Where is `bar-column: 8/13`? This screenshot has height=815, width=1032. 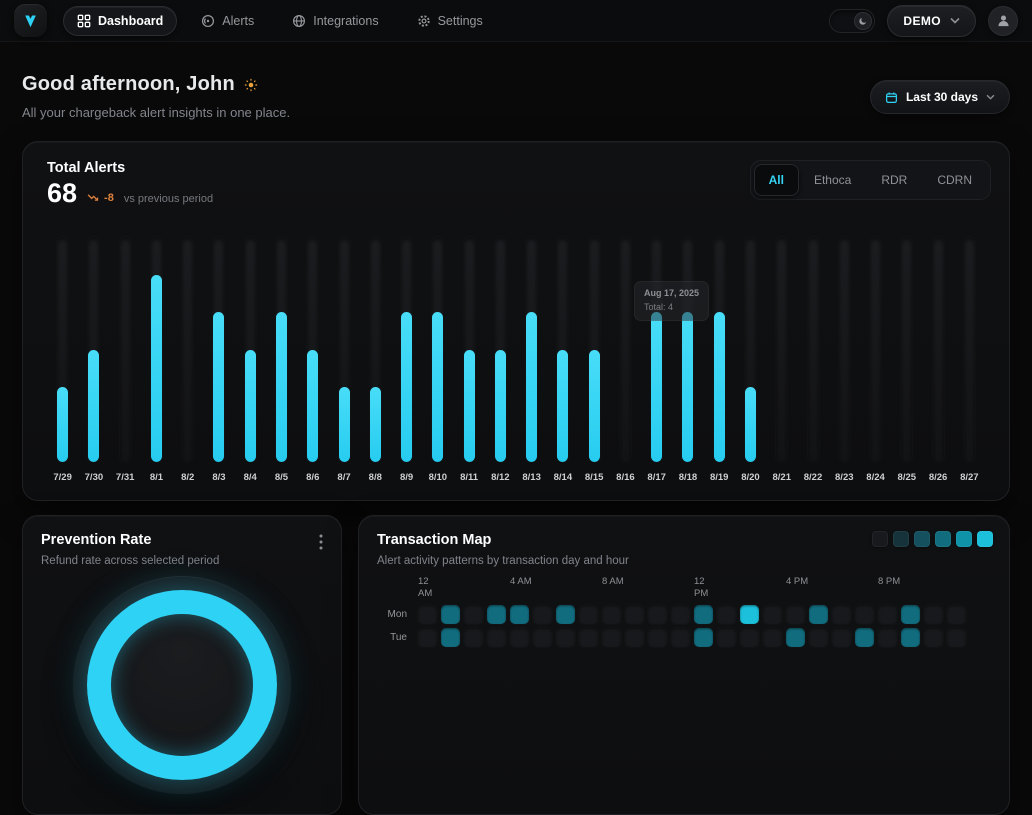 bar-column: 8/13 is located at coordinates (531, 365).